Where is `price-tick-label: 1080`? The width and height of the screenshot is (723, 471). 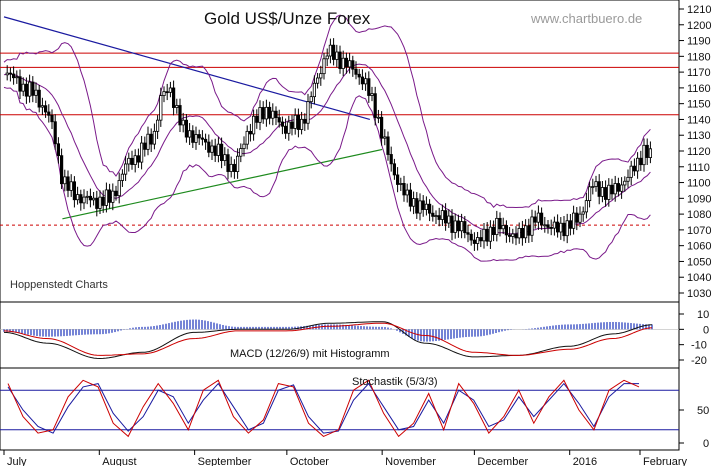 price-tick-label: 1080 is located at coordinates (699, 215).